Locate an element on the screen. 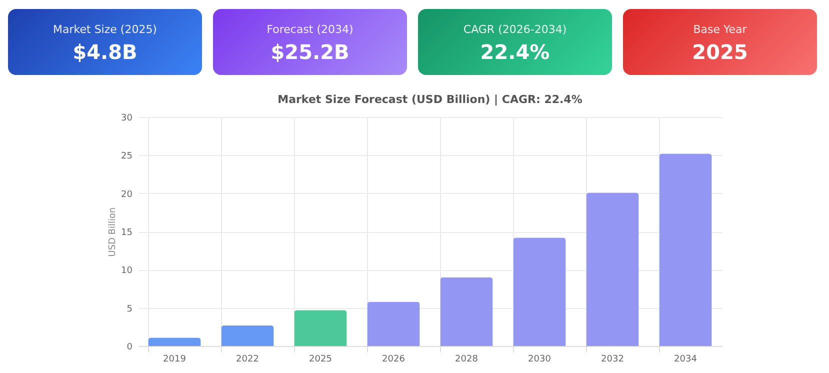 This screenshot has width=829, height=373. x-tick-label: 2028 is located at coordinates (466, 359).